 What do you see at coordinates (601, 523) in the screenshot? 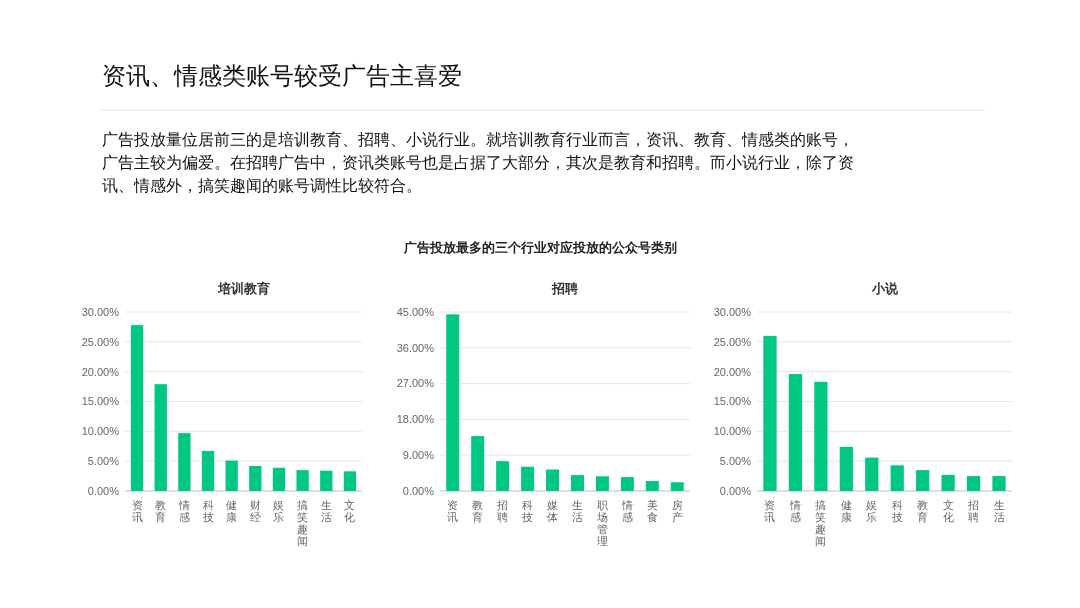
I see `x-tick-label: 职场管理` at bounding box center [601, 523].